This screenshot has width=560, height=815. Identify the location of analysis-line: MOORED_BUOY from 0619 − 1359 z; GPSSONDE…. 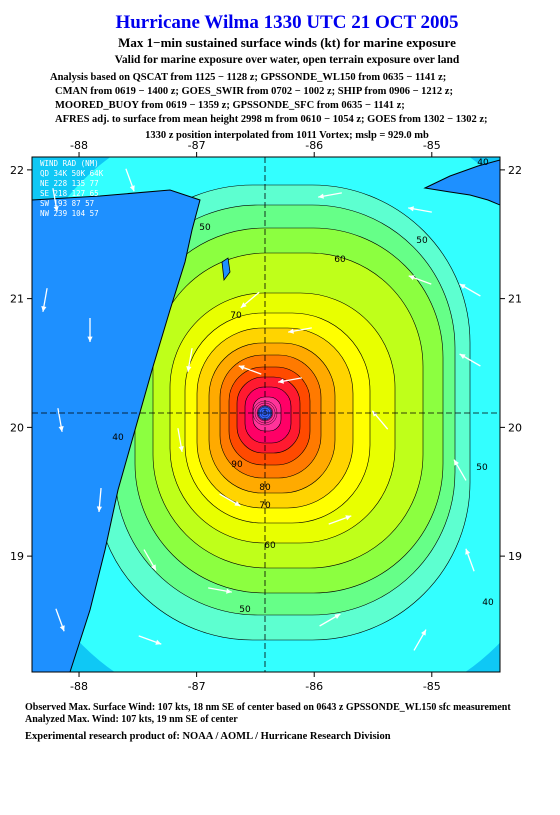
(230, 105).